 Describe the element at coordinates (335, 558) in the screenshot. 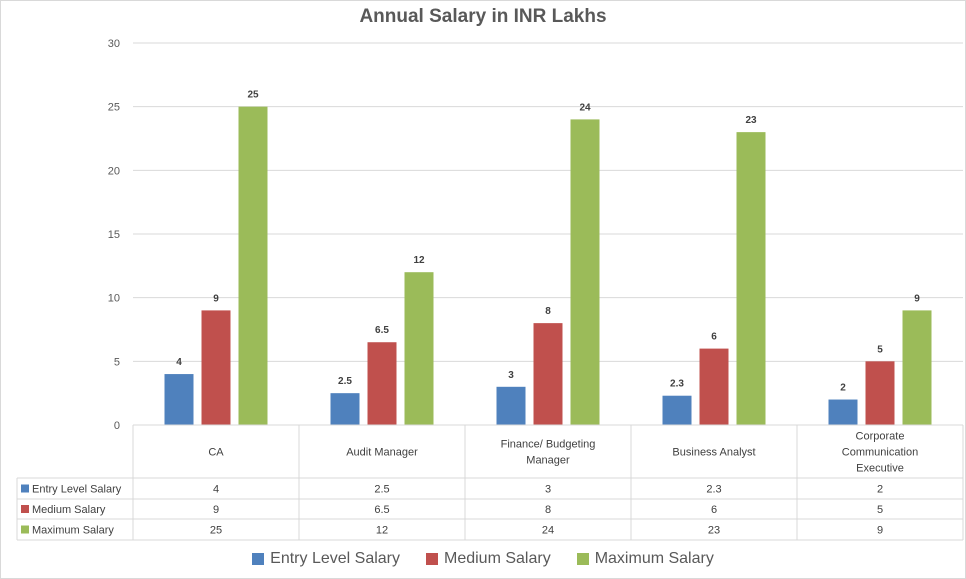

I see `legend-label: Entry Level Salary` at that location.